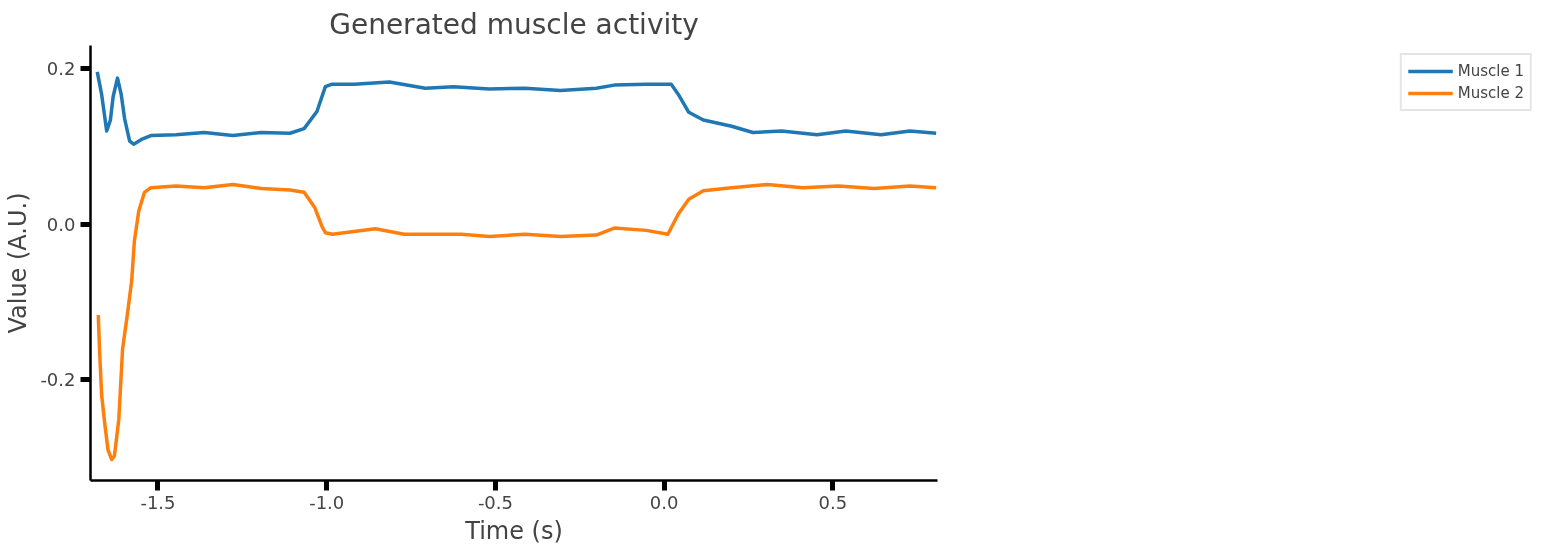 The image size is (1555, 556). Describe the element at coordinates (1490, 71) in the screenshot. I see `legend-label: Muscle 1` at that location.